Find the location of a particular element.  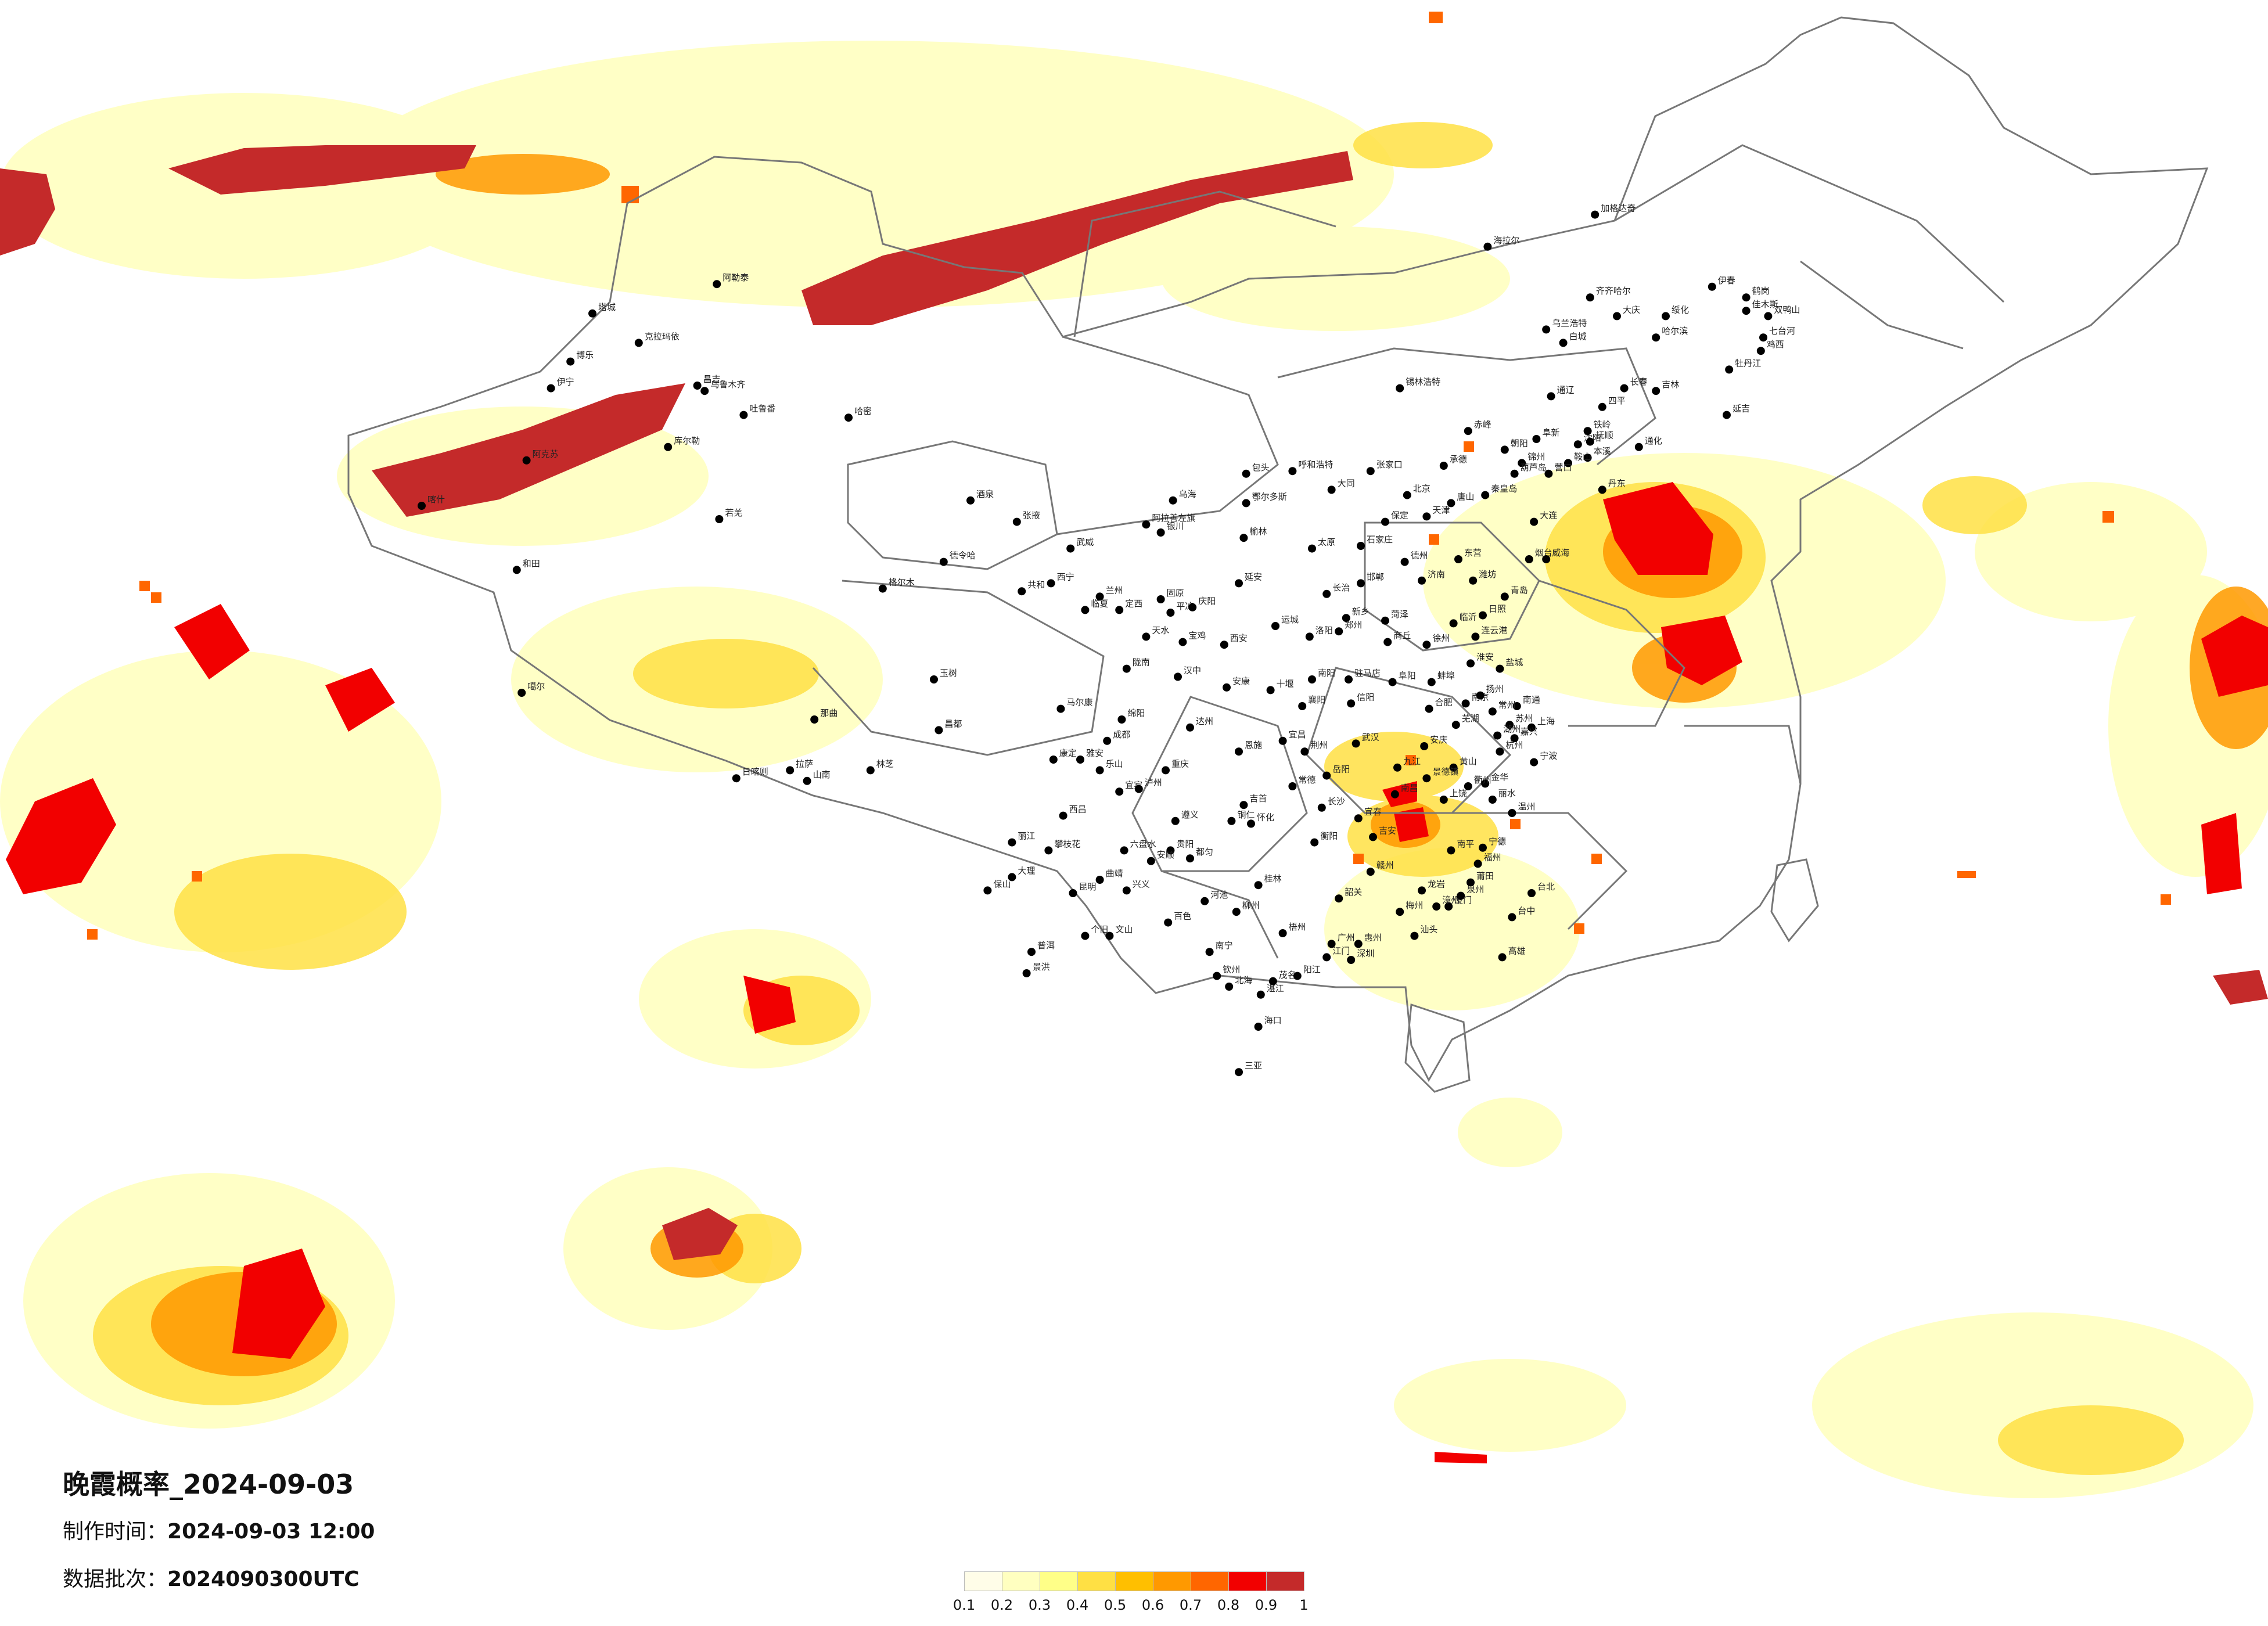

city-label: 阜阳 is located at coordinates (1407, 676).